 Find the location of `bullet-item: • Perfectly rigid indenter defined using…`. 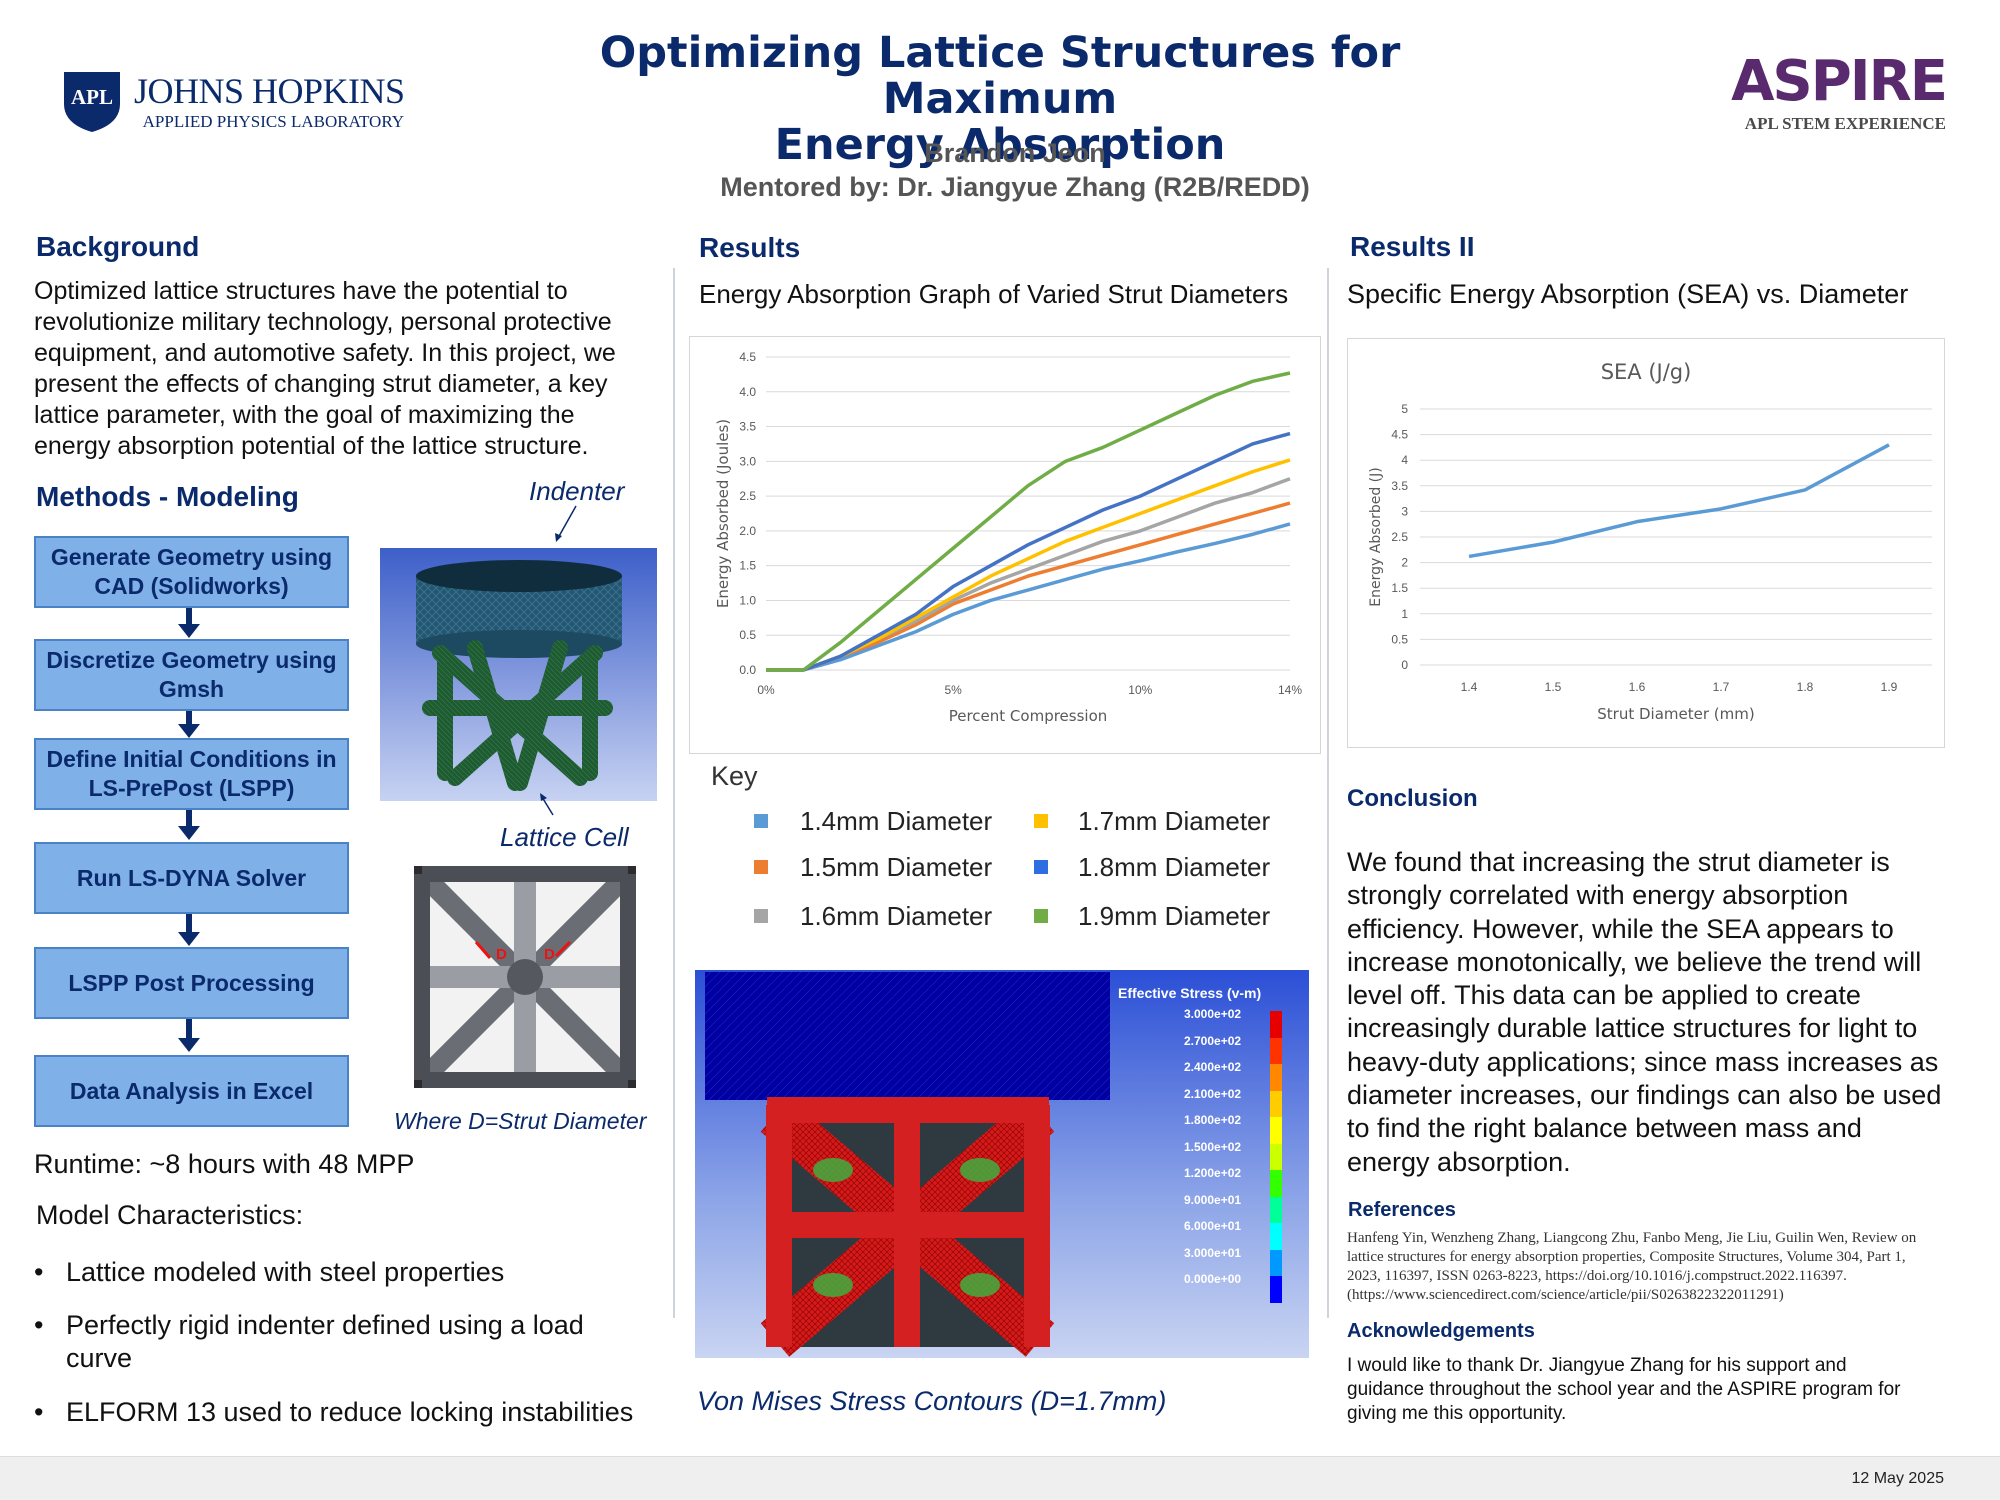

bullet-item: • Perfectly rigid indenter defined using… is located at coordinates (354, 1342).